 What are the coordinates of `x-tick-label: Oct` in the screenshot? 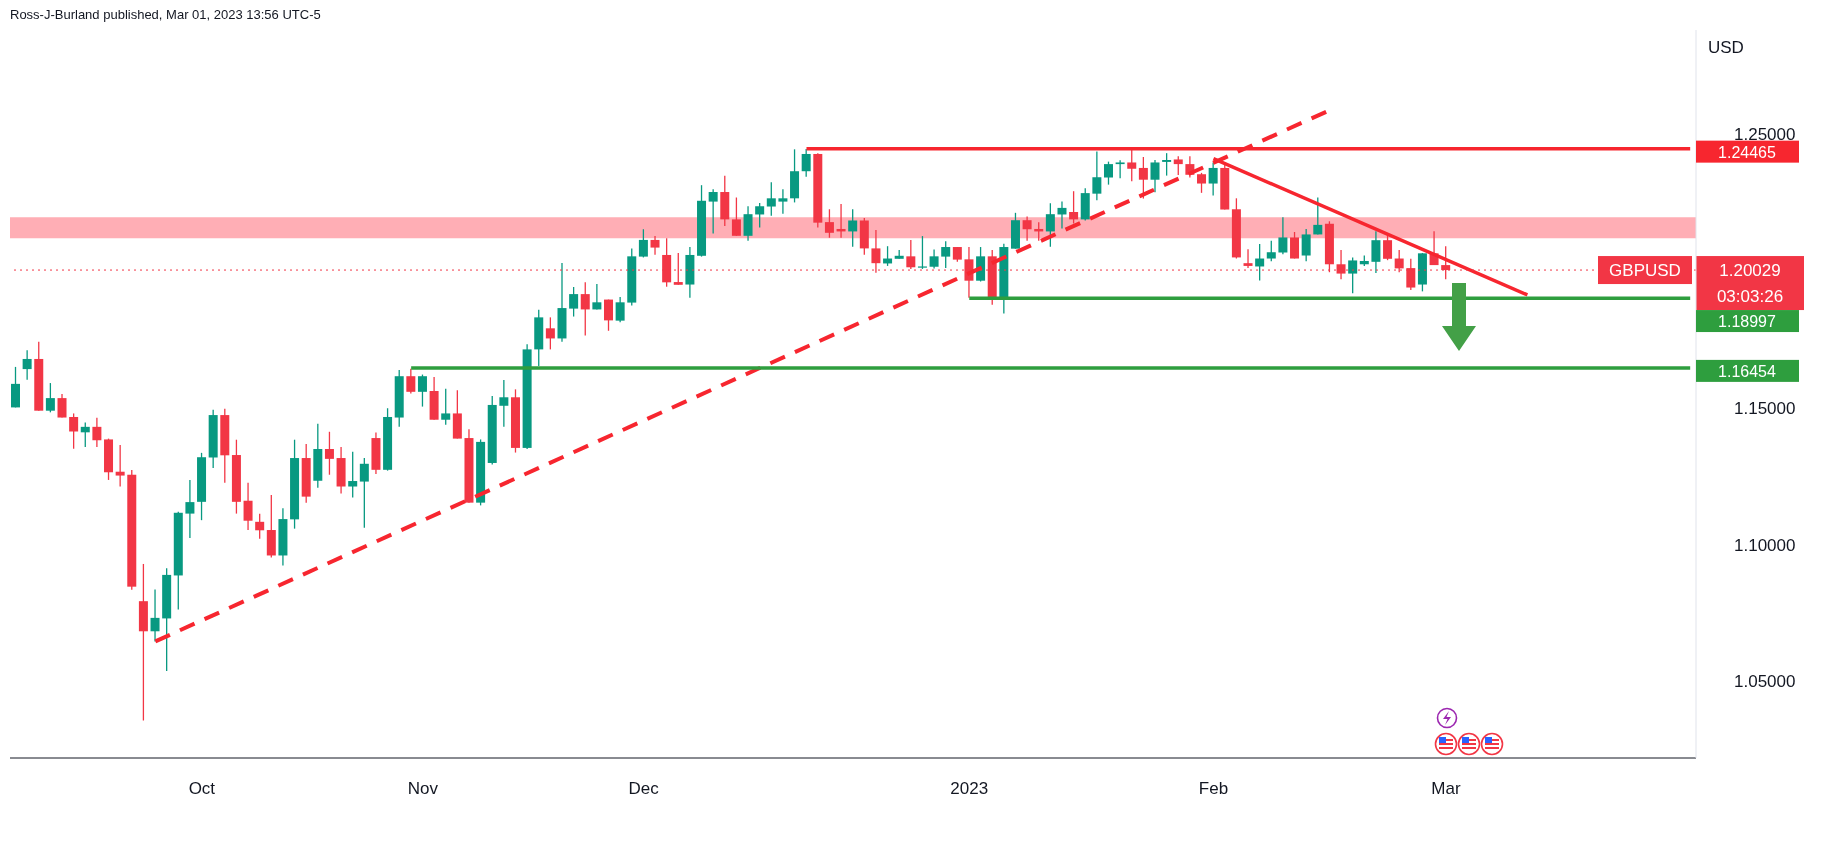 It's located at (202, 789).